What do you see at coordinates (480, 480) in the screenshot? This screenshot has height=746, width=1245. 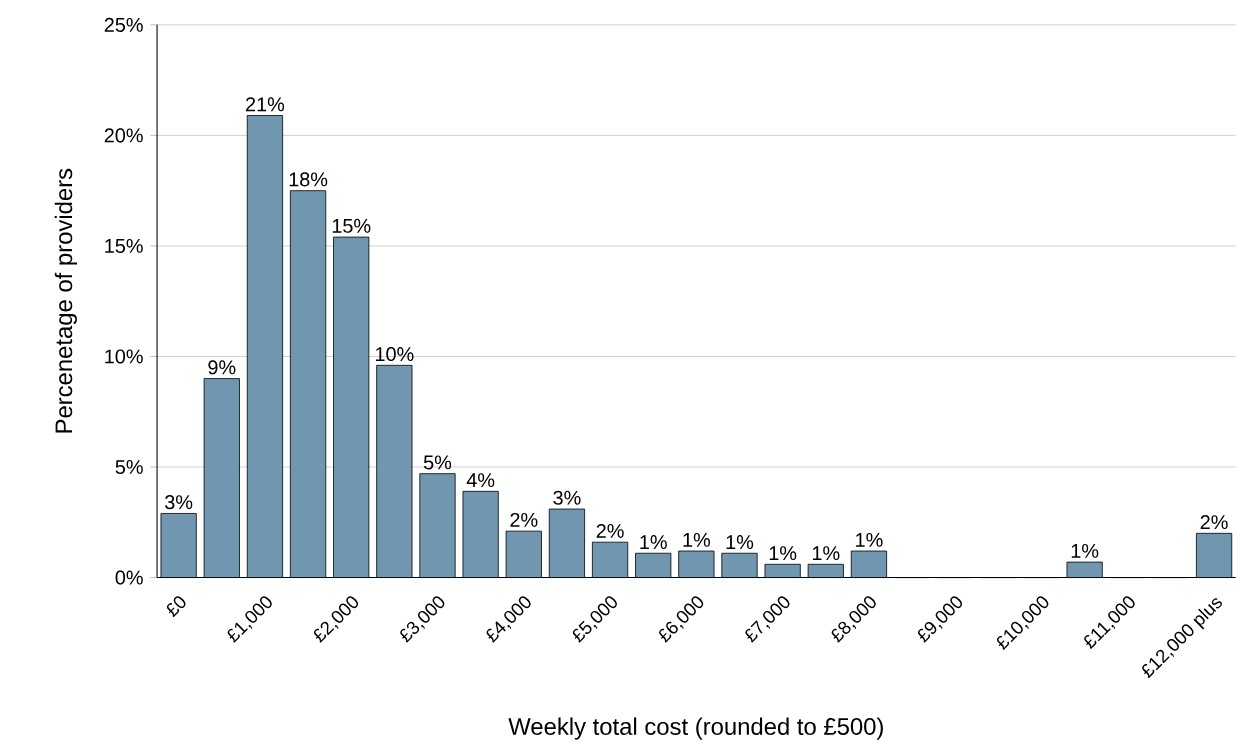 I see `data-label: 4%` at bounding box center [480, 480].